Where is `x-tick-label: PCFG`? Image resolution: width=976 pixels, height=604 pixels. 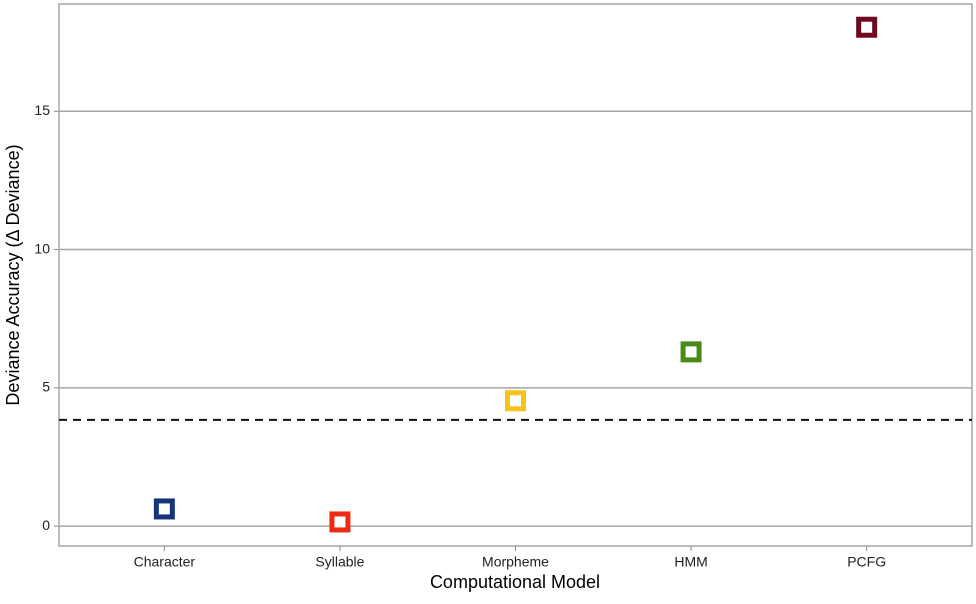
x-tick-label: PCFG is located at coordinates (866, 562).